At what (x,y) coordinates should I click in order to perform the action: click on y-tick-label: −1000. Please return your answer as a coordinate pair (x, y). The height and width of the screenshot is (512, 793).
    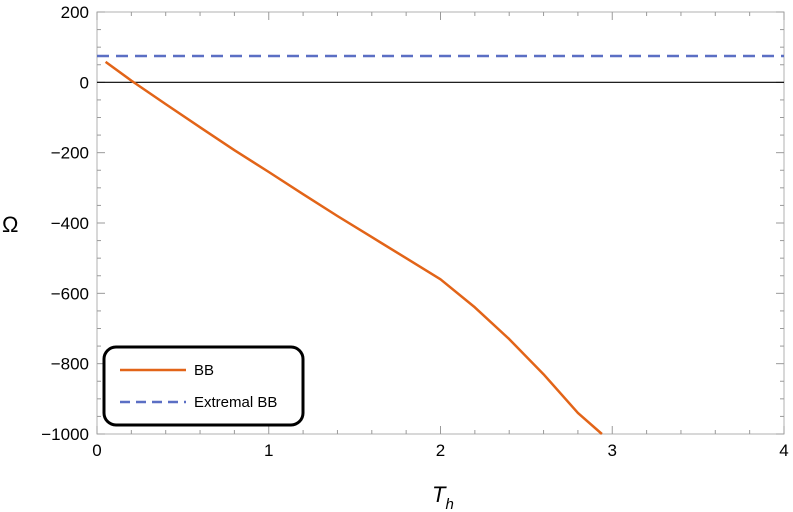
    Looking at the image, I should click on (65, 434).